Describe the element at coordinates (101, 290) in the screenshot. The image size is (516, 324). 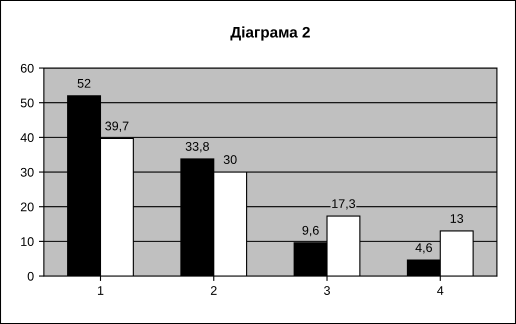
I see `x-tick-label: 1` at that location.